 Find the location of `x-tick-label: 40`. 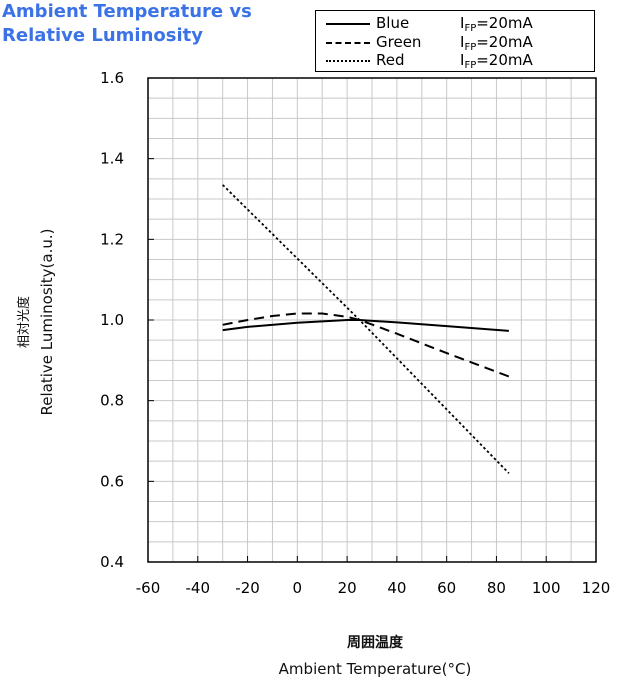

x-tick-label: 40 is located at coordinates (396, 588).